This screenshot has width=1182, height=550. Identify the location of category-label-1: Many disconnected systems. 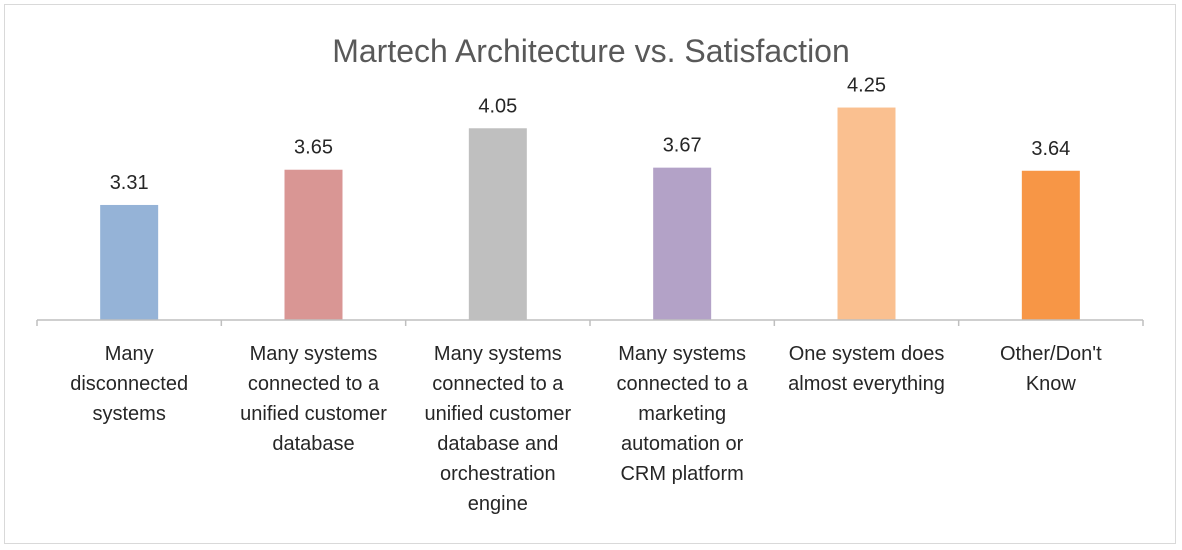
(129, 384).